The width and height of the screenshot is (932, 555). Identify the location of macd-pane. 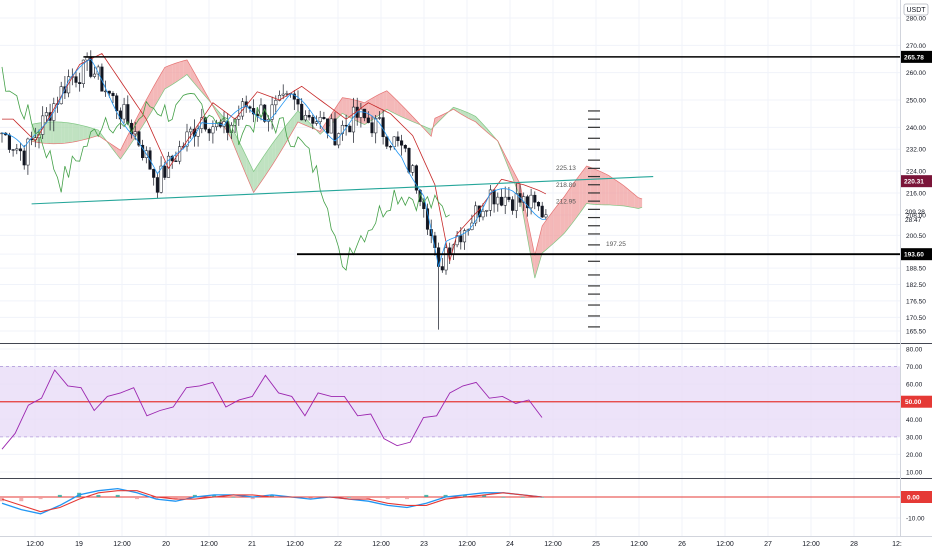
(450, 501).